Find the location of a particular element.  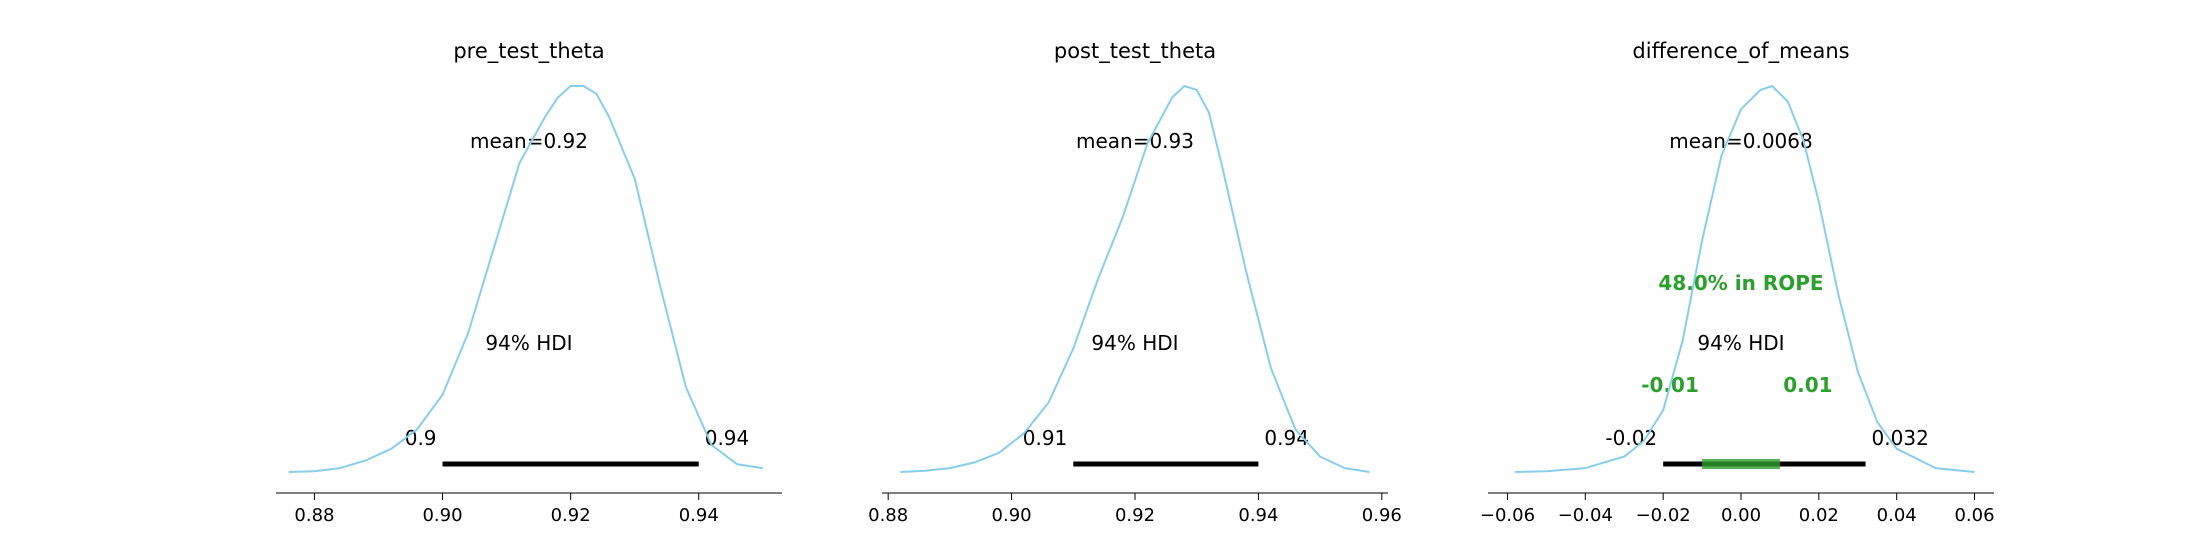

rope-label: 48.0% in ROPE is located at coordinates (1740, 283).